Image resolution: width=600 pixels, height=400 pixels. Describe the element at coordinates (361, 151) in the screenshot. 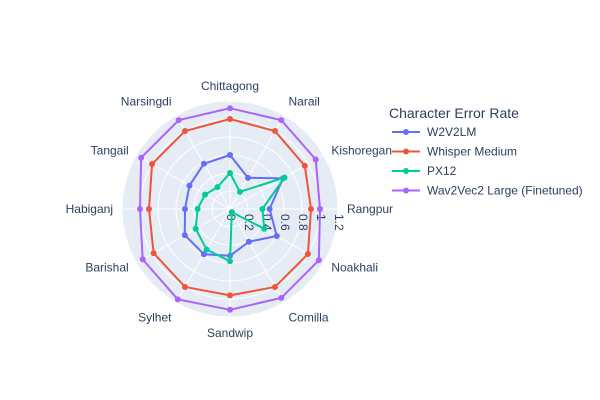

I see `category-label: Kishoregan` at that location.